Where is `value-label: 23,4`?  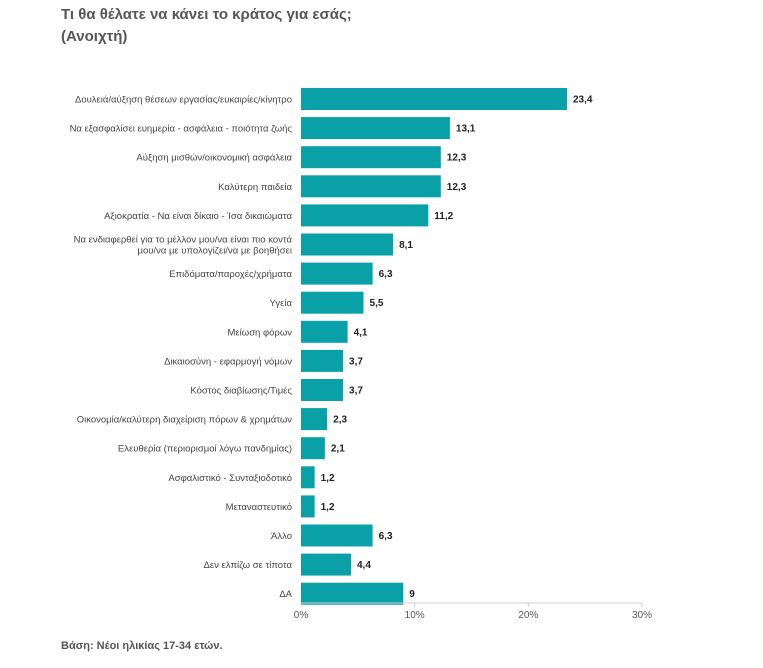
value-label: 23,4 is located at coordinates (583, 100).